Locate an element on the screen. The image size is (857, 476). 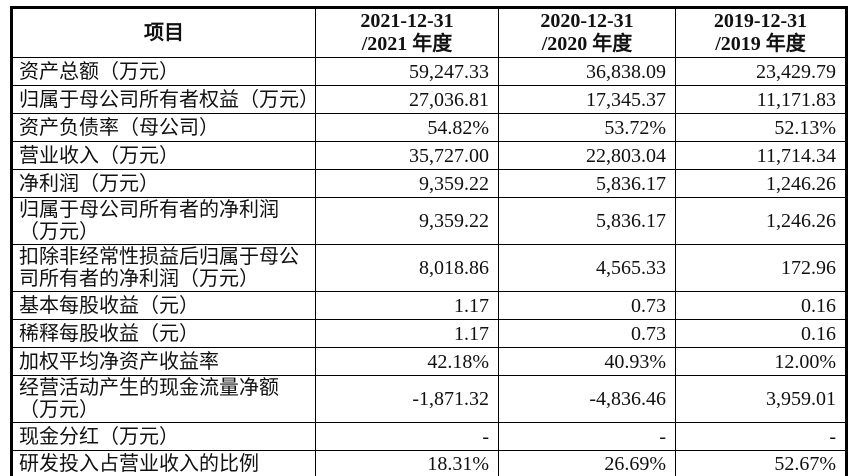
cell-value: 52.67% is located at coordinates (761, 463).